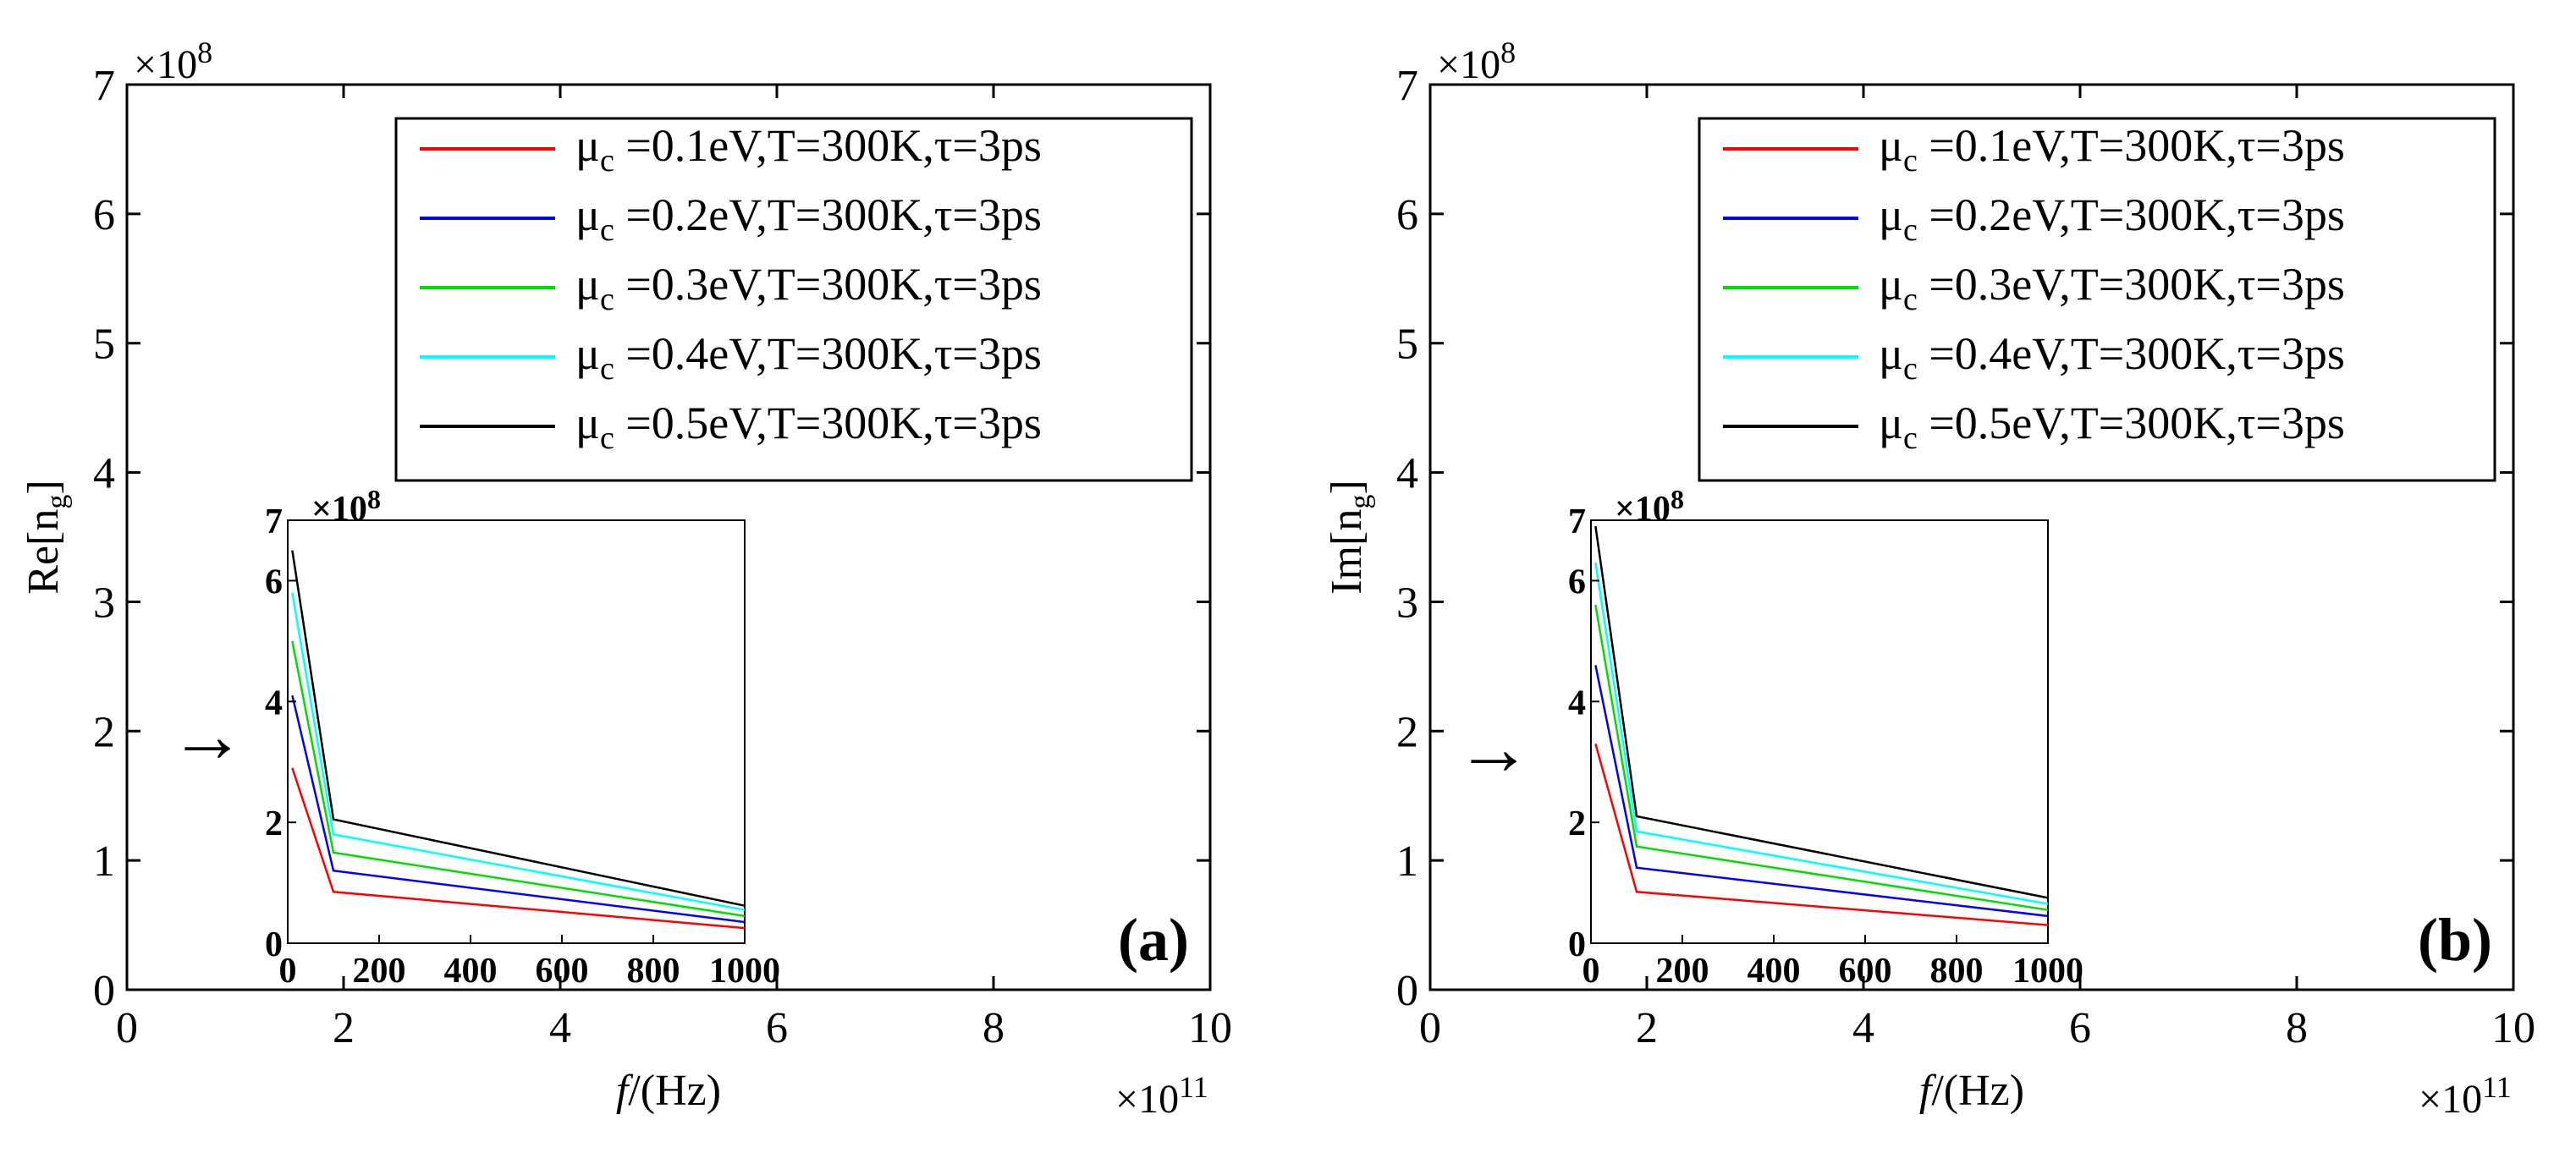 The height and width of the screenshot is (1153, 2576). Describe the element at coordinates (207, 736) in the screenshot. I see `arrow-indicator: →` at that location.